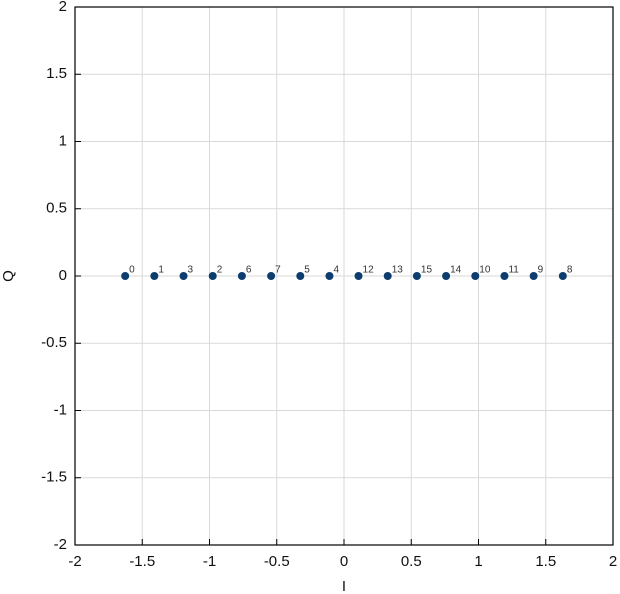  I want to click on y-tick-label: -1, so click(60, 409).